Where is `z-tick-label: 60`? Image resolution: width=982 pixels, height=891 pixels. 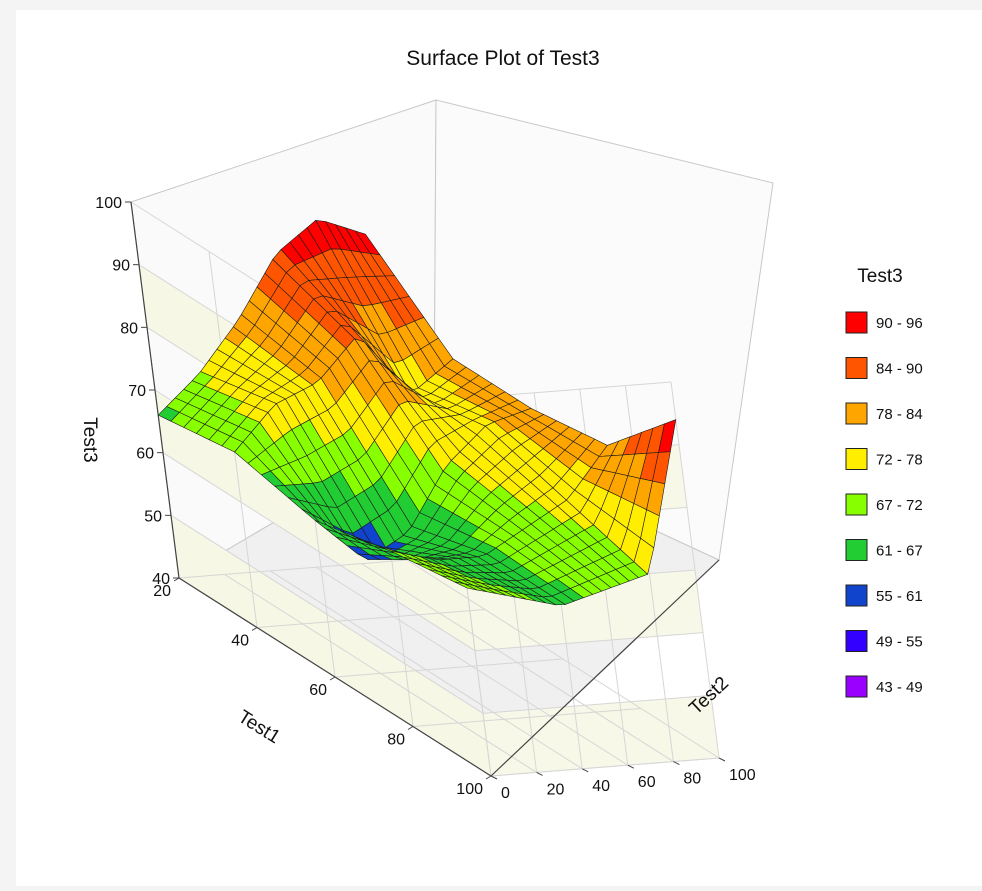 z-tick-label: 60 is located at coordinates (145, 454).